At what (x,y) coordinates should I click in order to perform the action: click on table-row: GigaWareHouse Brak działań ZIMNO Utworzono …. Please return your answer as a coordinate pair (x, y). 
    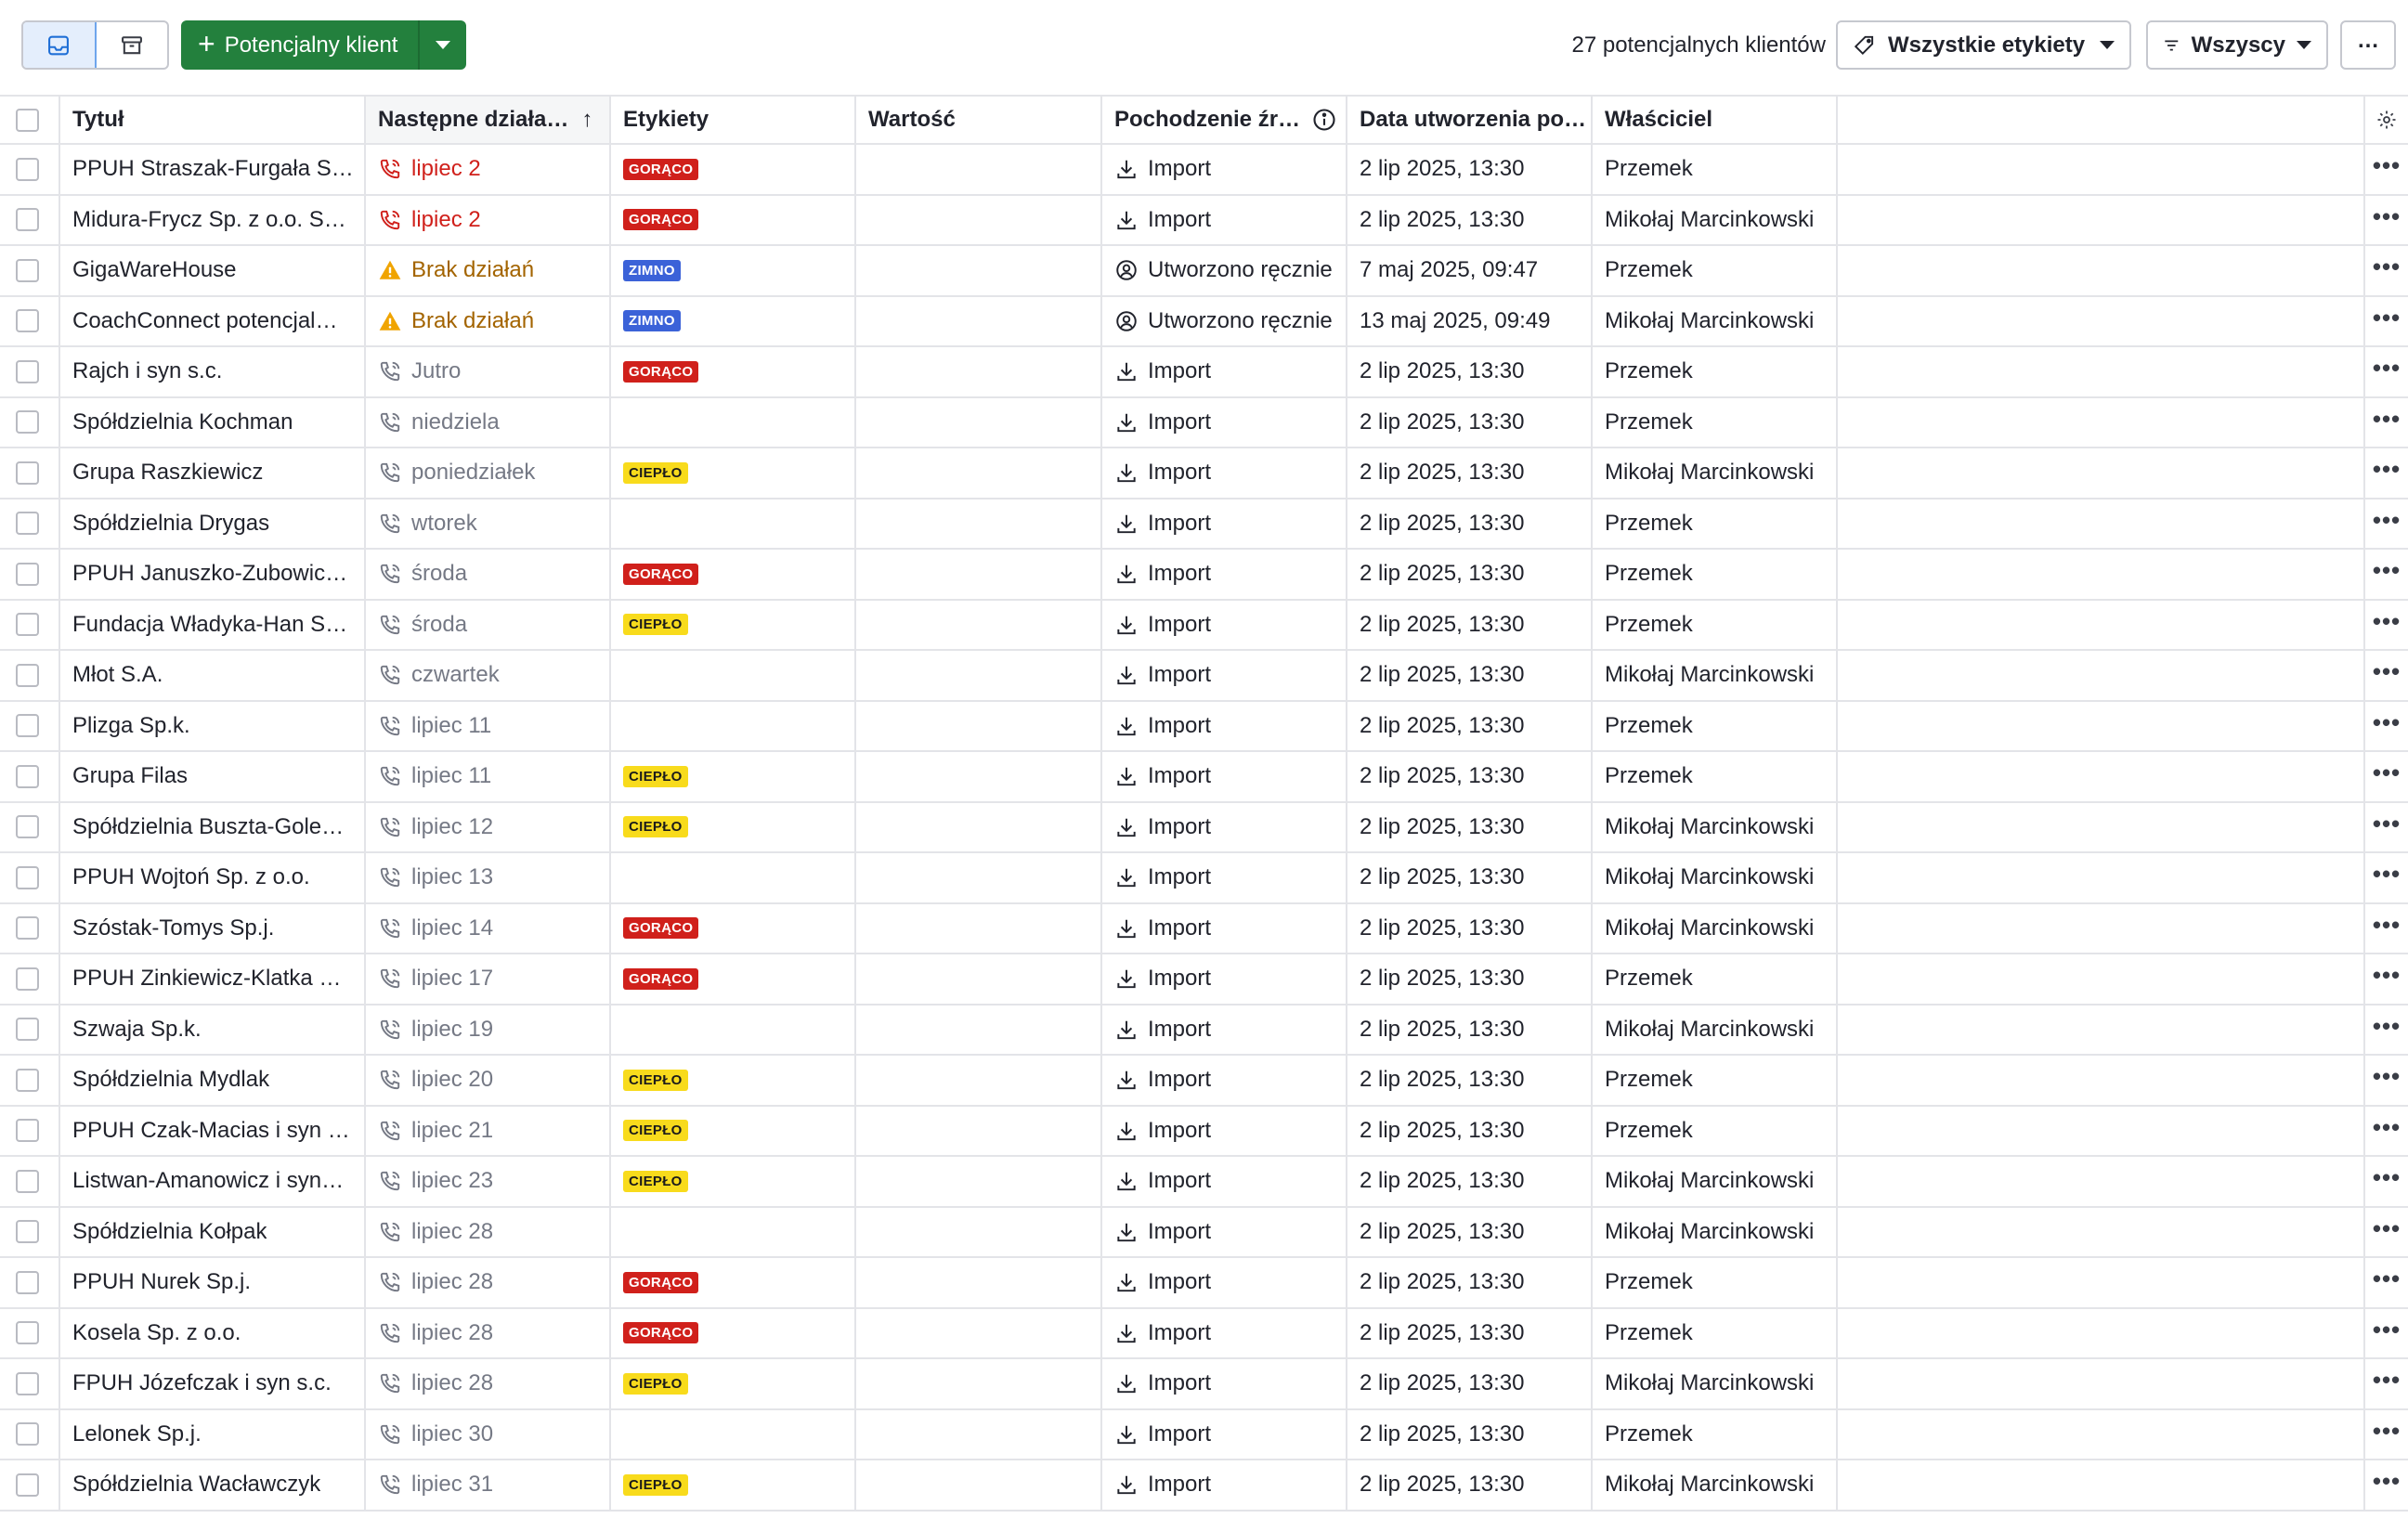
    Looking at the image, I should click on (1204, 271).